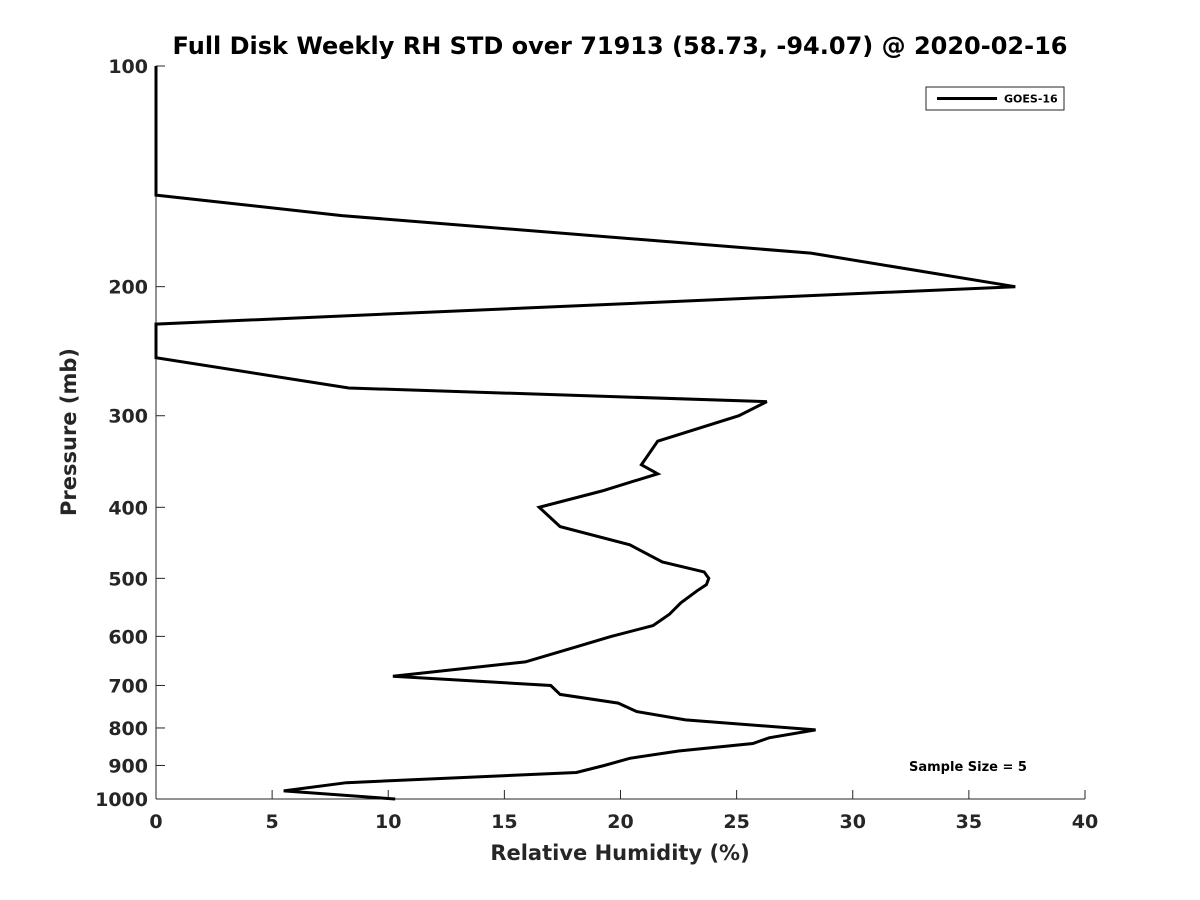  I want to click on x-tick-label: 20, so click(620, 822).